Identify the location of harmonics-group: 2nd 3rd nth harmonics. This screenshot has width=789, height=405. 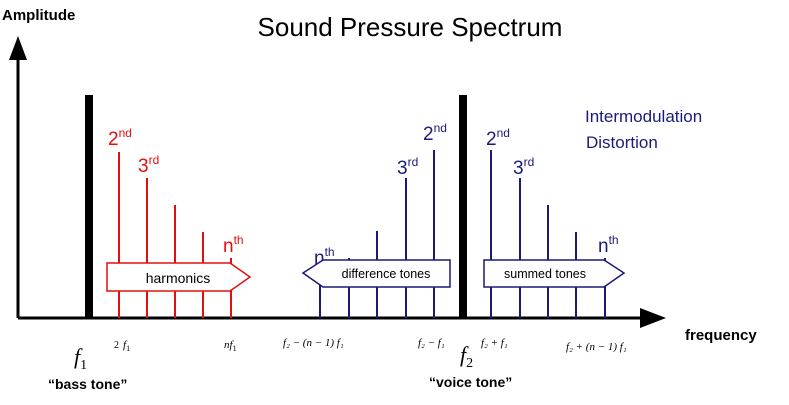
(179, 222).